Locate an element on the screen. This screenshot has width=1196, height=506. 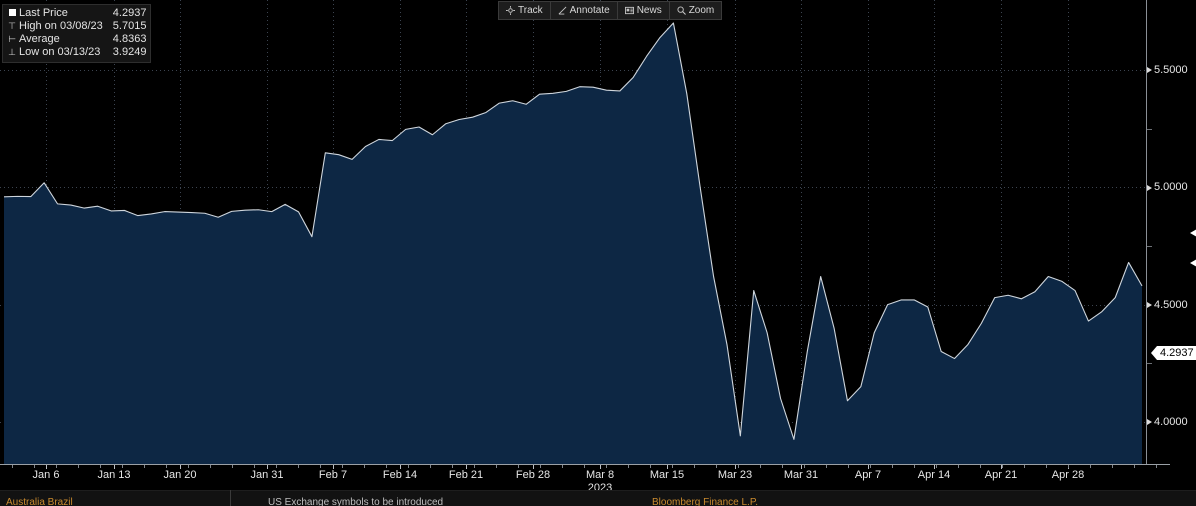
legend-value: 4.2937 is located at coordinates (129, 13).